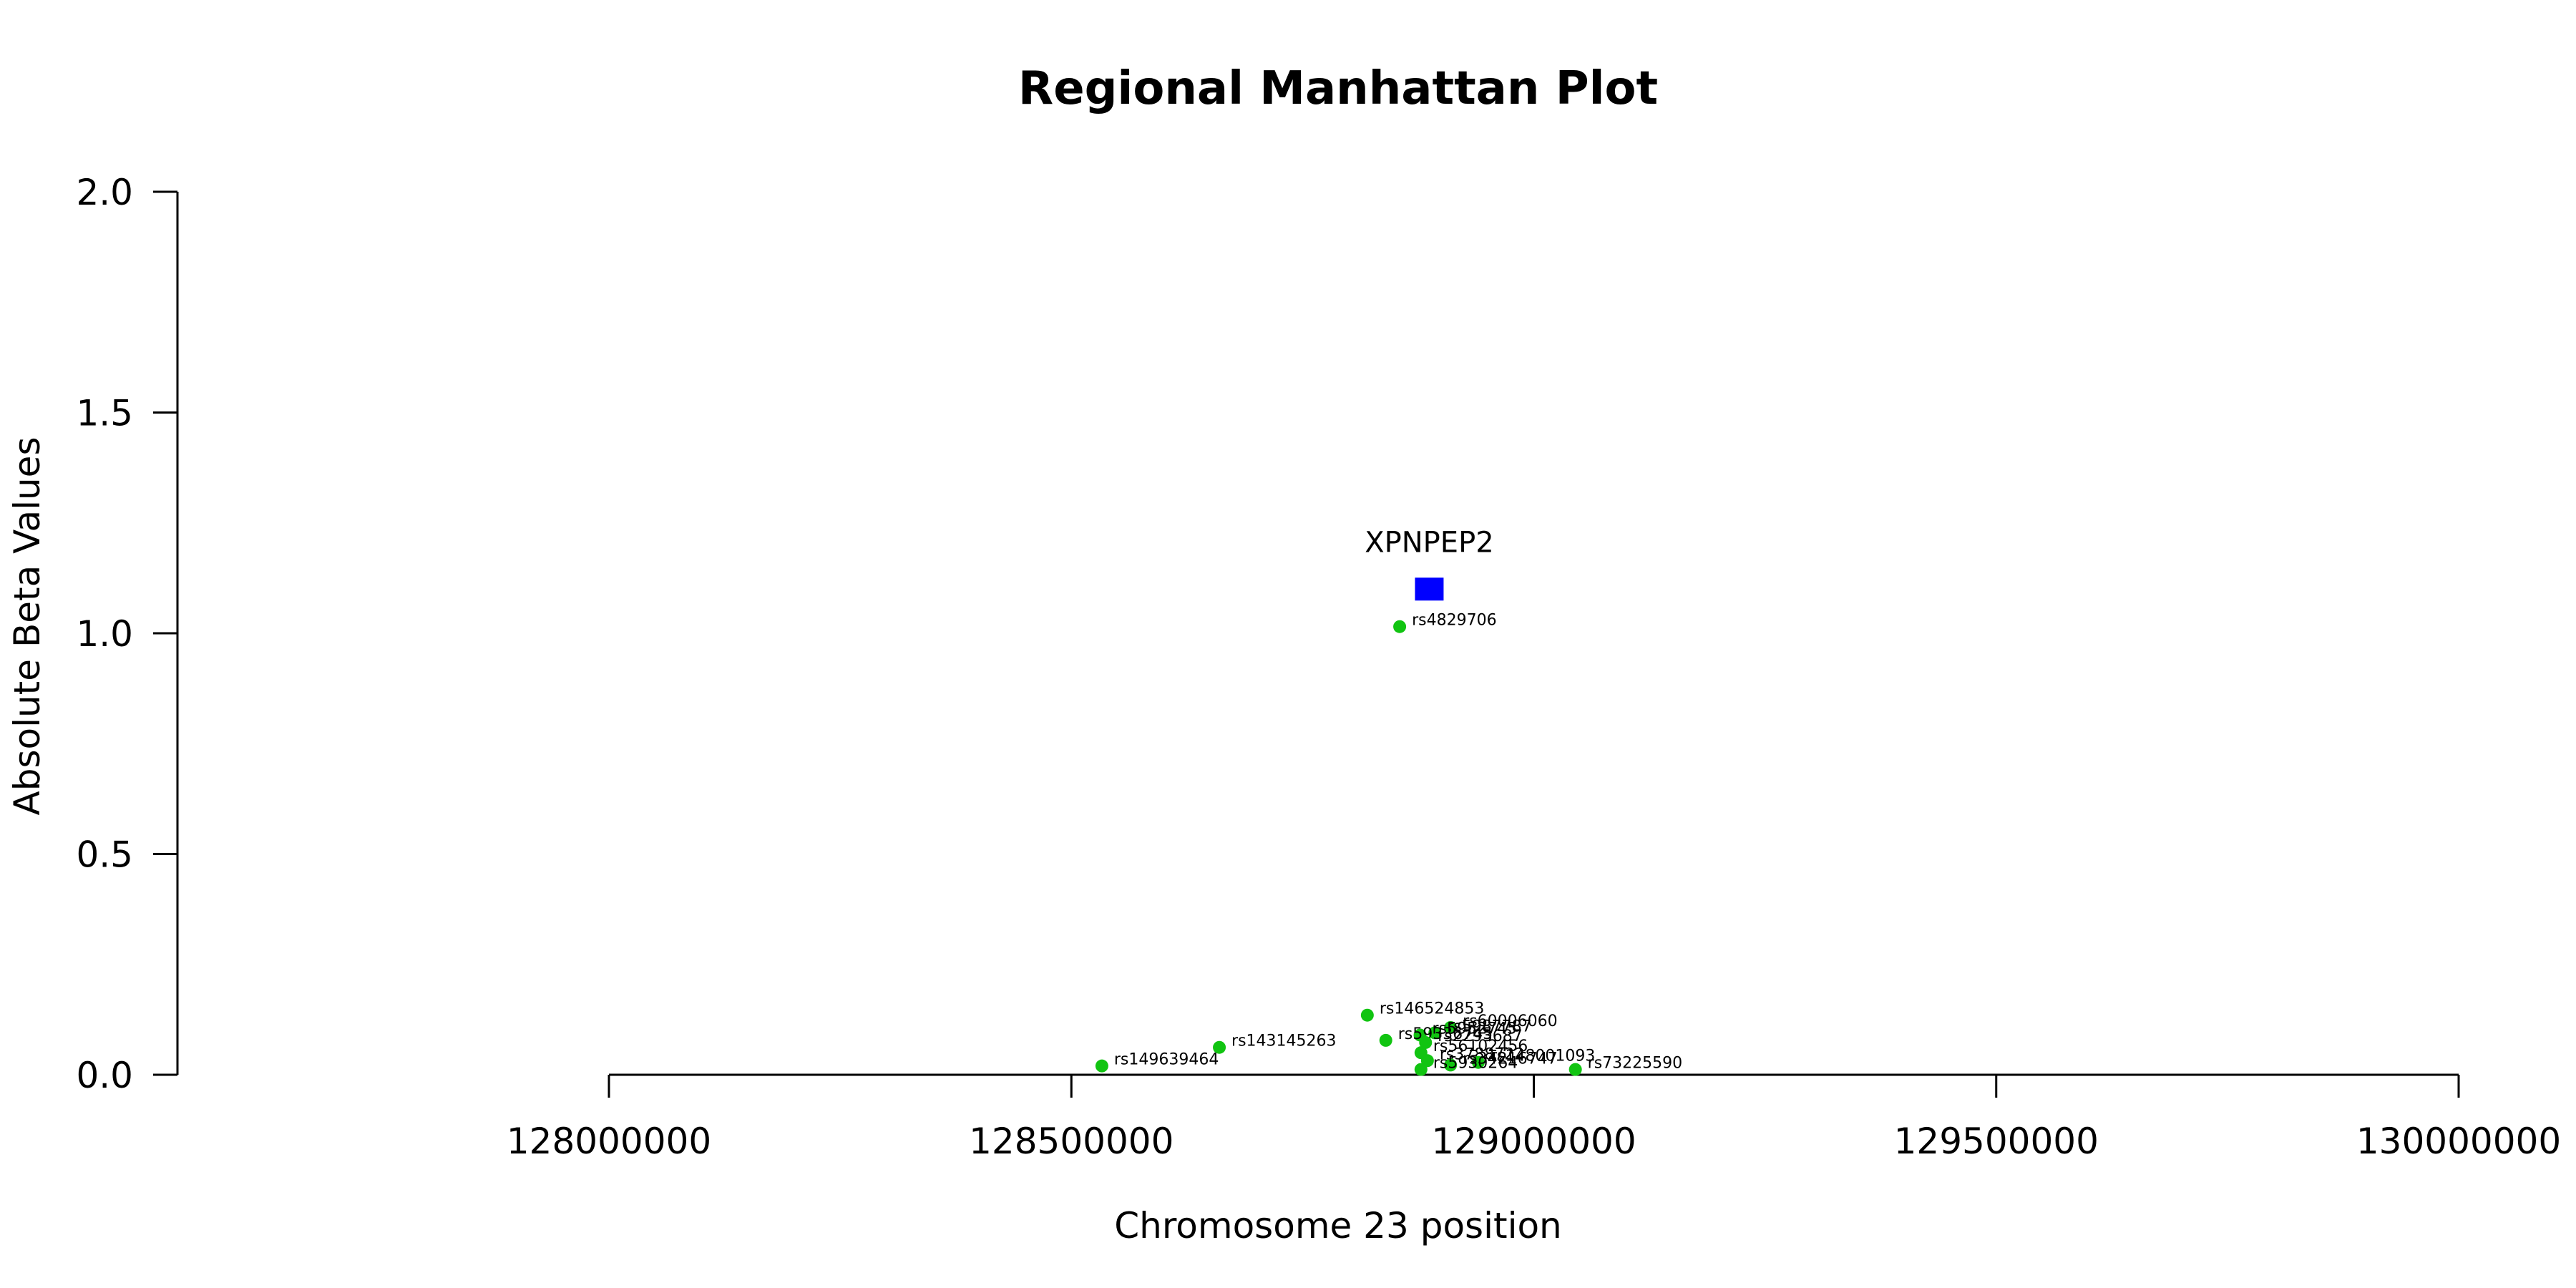  What do you see at coordinates (1429, 542) in the screenshot?
I see `gene-label: XPNPEP2` at bounding box center [1429, 542].